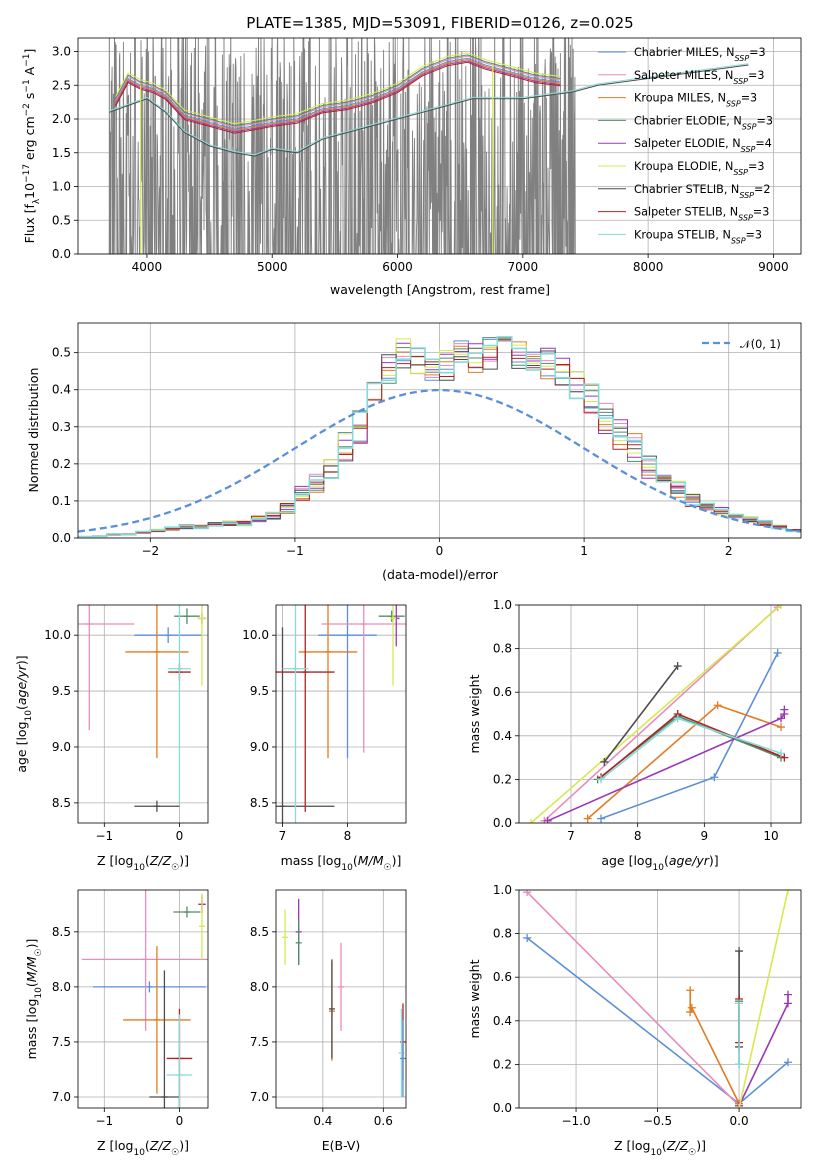  What do you see at coordinates (32, 146) in the screenshot?
I see `y-axis-label: Flux [fλ10−17 erg cm−2 s−1 A−1]` at bounding box center [32, 146].